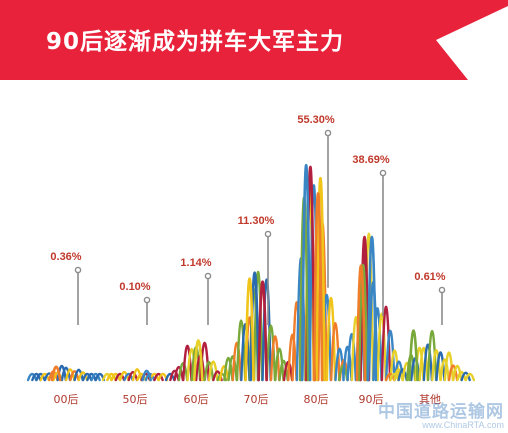 Image resolution: width=508 pixels, height=433 pixels. I want to click on wave-80后-10, so click(331, 339).